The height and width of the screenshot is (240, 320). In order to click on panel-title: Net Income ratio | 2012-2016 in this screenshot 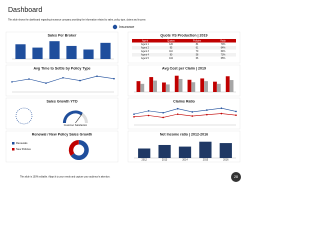, I will do `click(184, 134)`.